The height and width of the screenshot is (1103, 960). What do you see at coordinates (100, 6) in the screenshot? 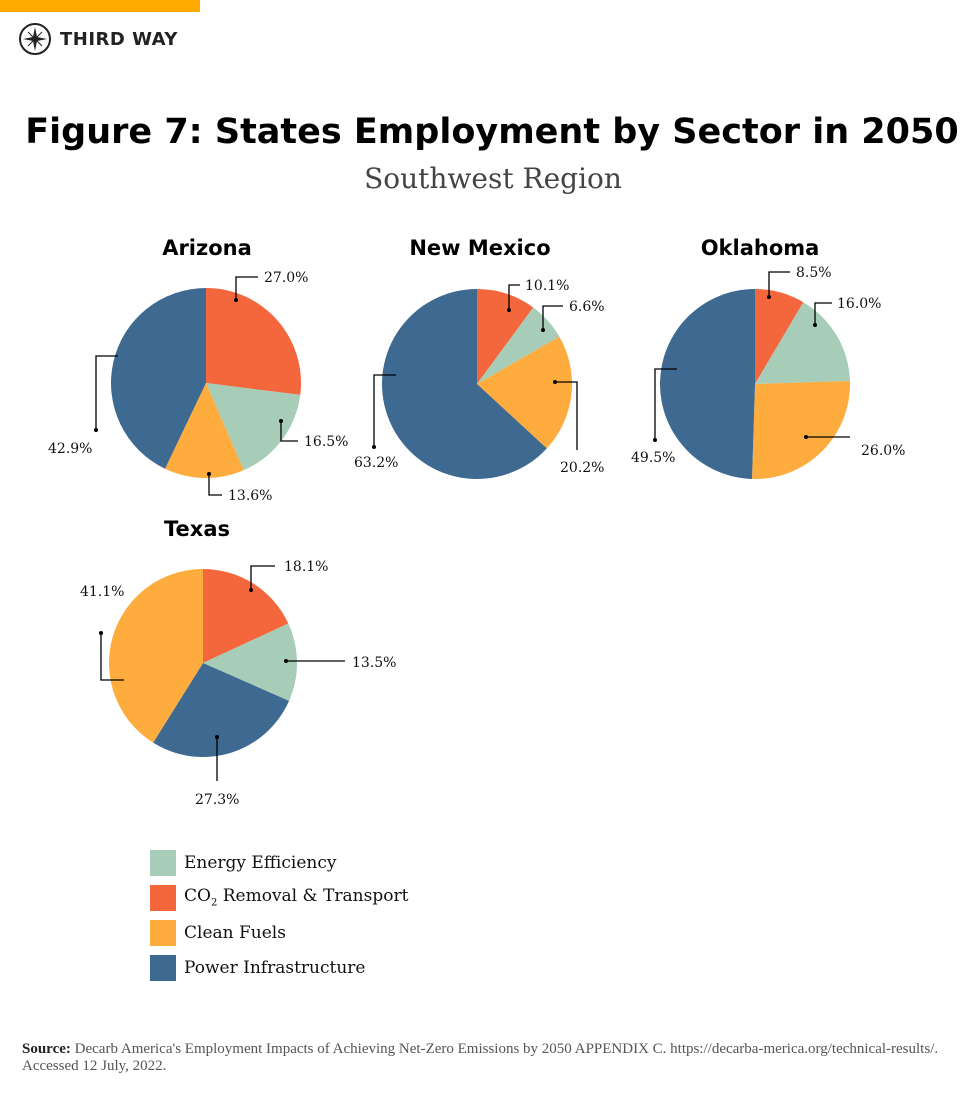
I see `accent-bar` at bounding box center [100, 6].